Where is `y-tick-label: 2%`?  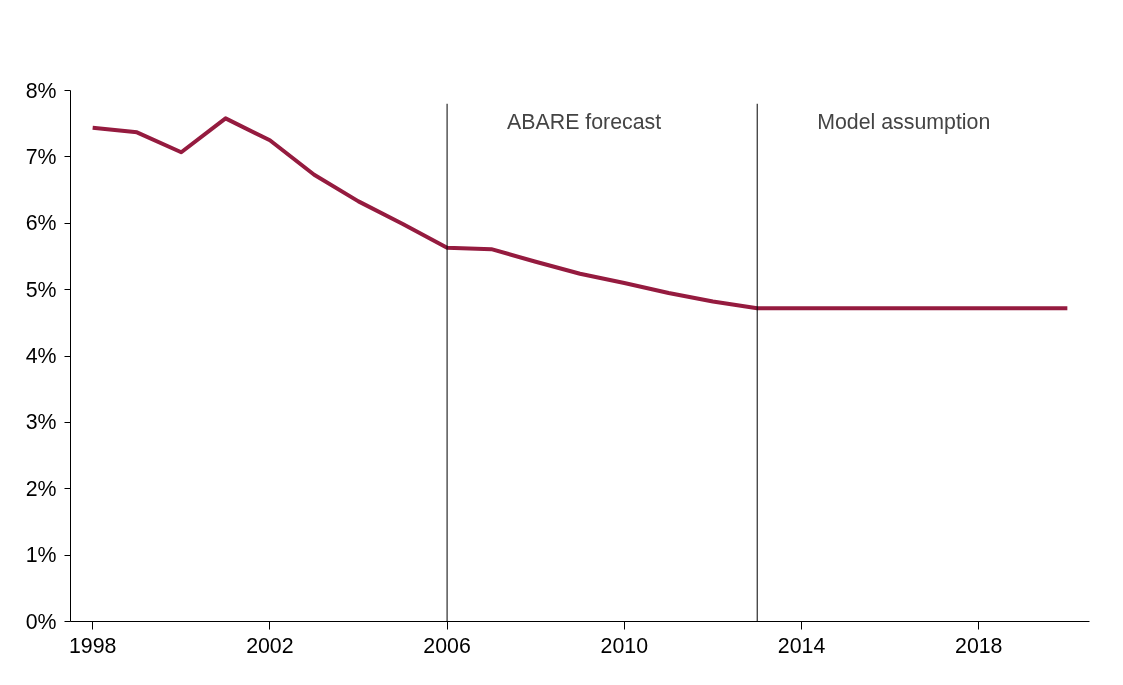 y-tick-label: 2% is located at coordinates (41, 488).